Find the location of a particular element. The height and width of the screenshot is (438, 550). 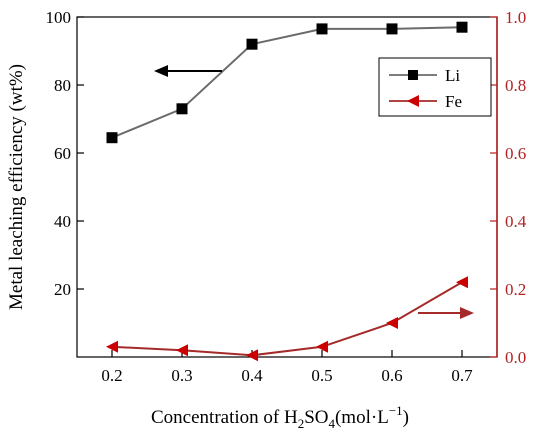

y-right-tick-label: 0.4 is located at coordinates (516, 221).